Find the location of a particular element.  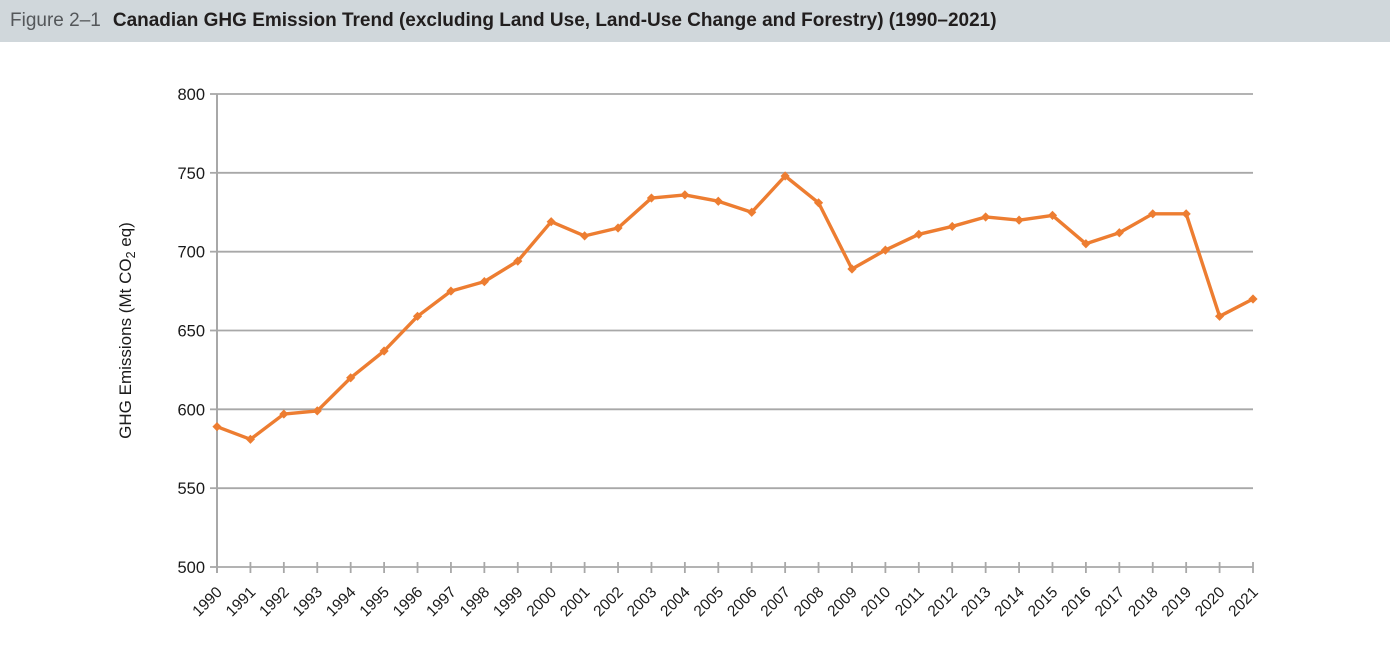

x-tick-label: 2020 is located at coordinates (1210, 602).